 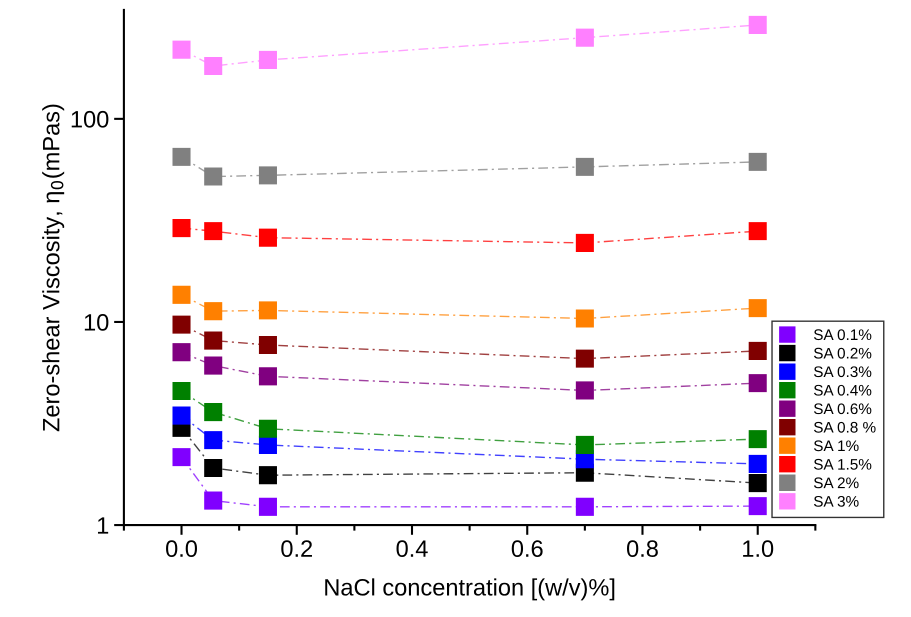 What do you see at coordinates (469, 589) in the screenshot?
I see `x-axis-title: NaCl concentration [(w/v)%]` at bounding box center [469, 589].